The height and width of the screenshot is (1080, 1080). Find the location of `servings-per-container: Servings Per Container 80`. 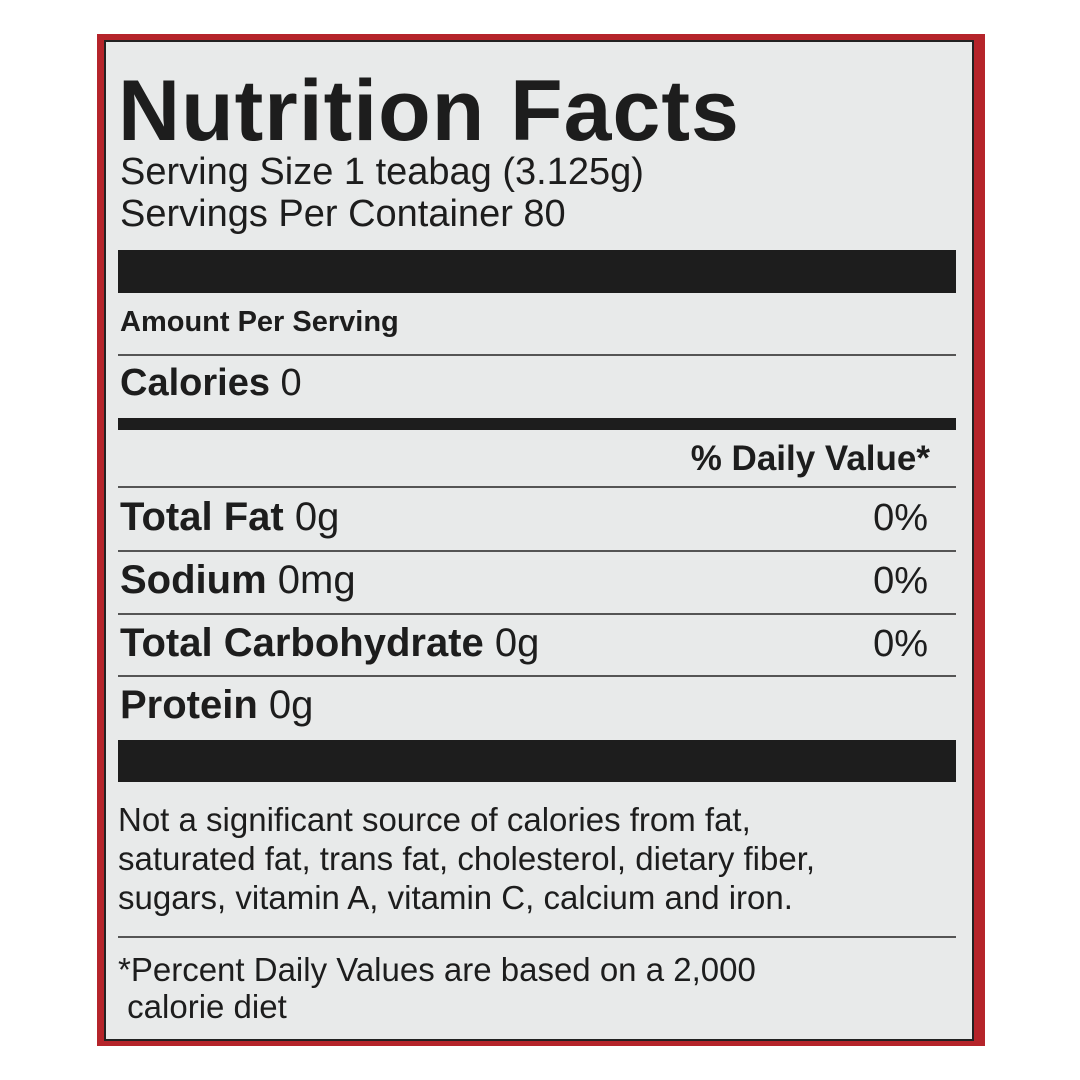

servings-per-container: Servings Per Container 80 is located at coordinates (343, 214).